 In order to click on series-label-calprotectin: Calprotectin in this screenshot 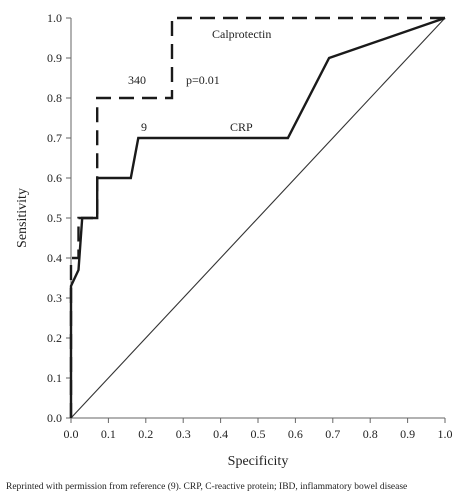, I will do `click(241, 34)`.